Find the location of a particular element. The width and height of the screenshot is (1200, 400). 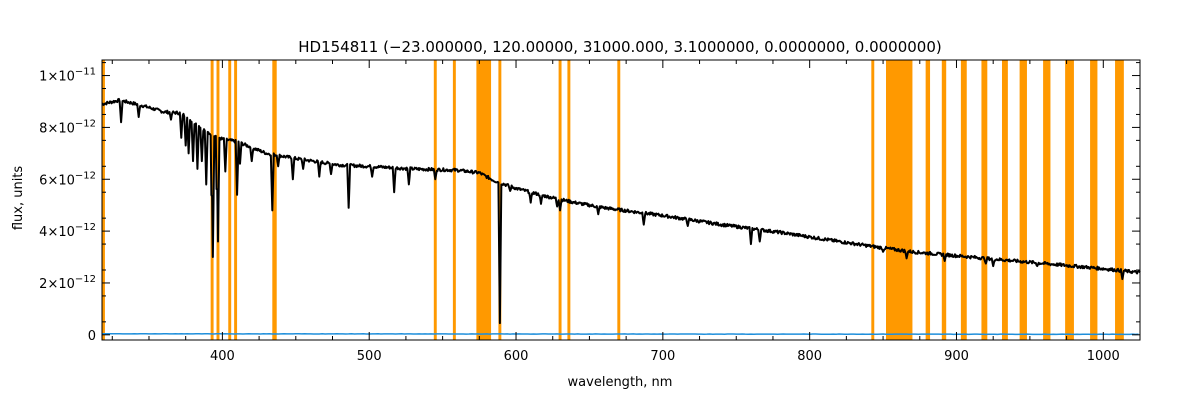

y-tick-label: 1×10⁻¹¹ is located at coordinates (67, 76).